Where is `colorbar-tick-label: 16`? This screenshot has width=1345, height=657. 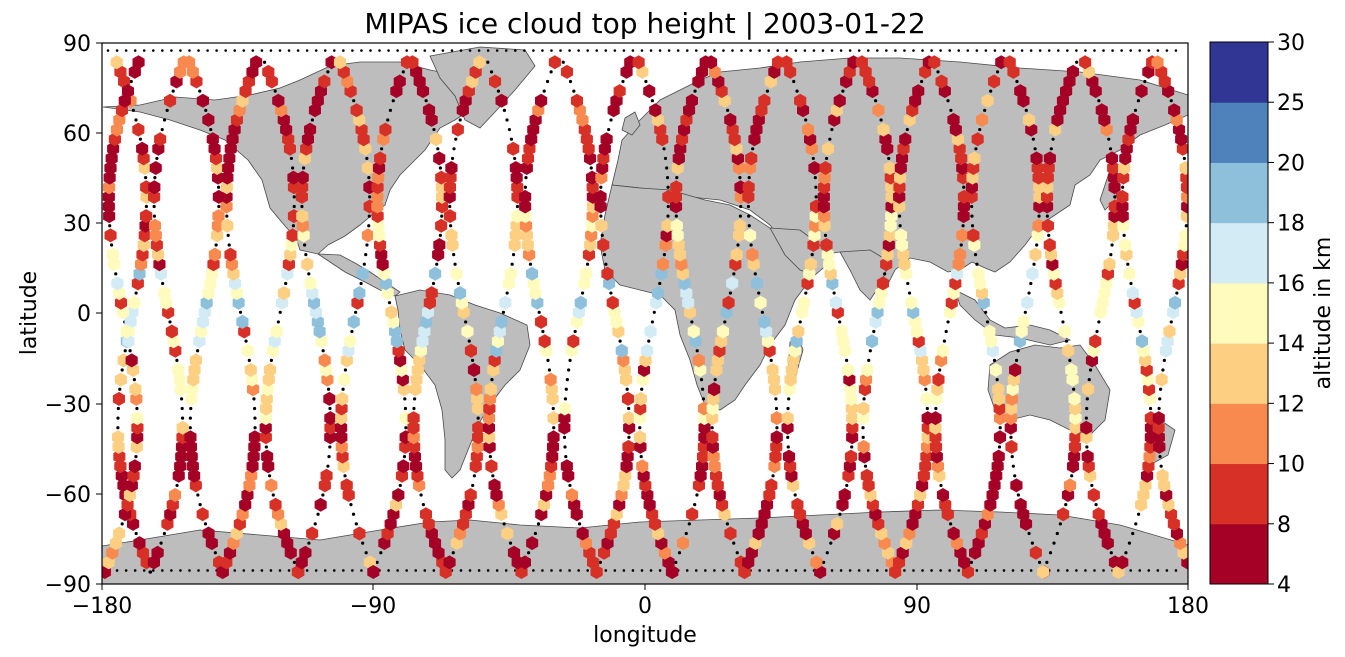 colorbar-tick-label: 16 is located at coordinates (1291, 284).